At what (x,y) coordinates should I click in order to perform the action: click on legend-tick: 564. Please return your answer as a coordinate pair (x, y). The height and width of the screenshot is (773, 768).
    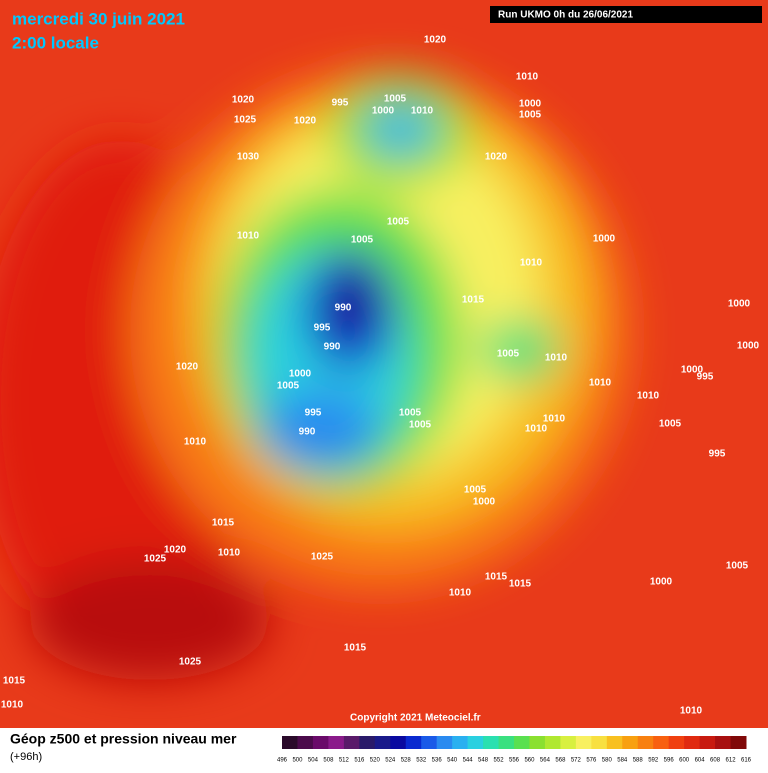
    Looking at the image, I should click on (545, 761).